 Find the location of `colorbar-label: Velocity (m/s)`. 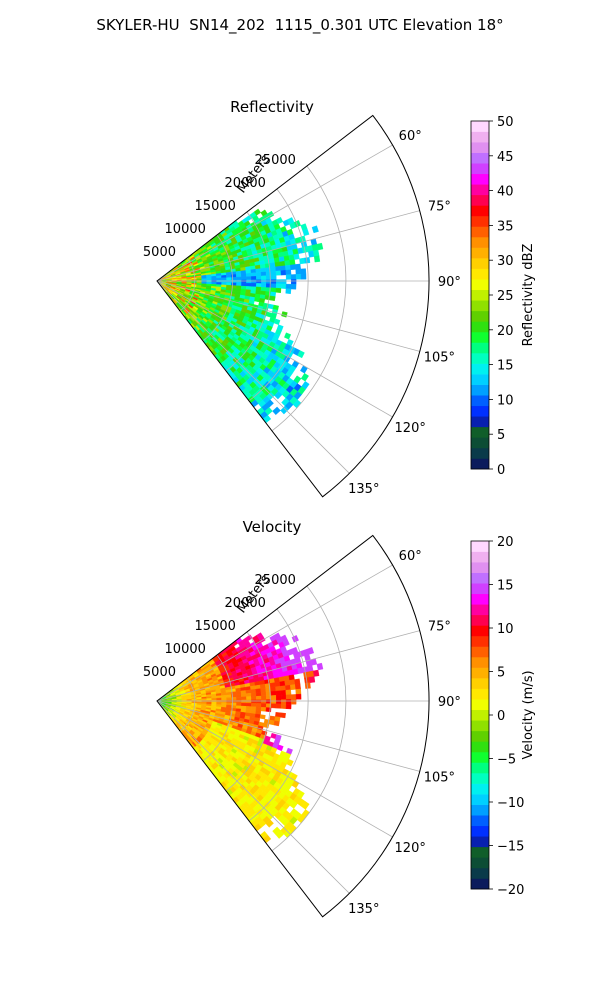

colorbar-label: Velocity (m/s) is located at coordinates (528, 714).